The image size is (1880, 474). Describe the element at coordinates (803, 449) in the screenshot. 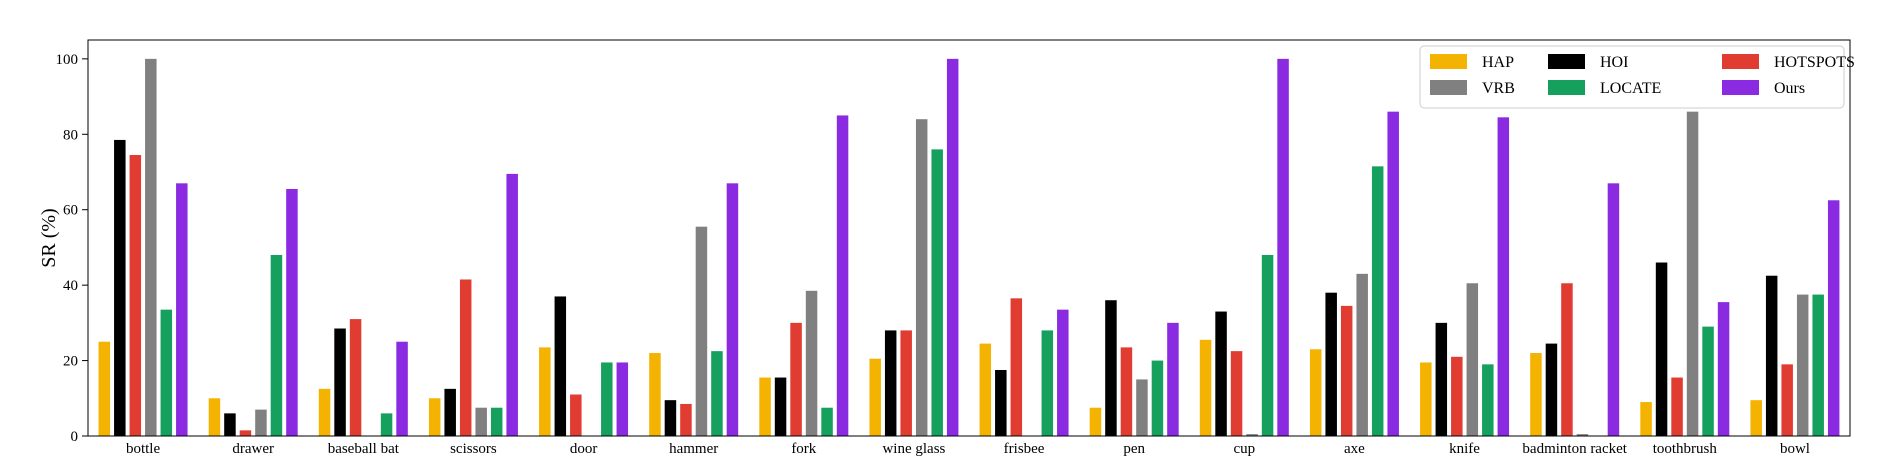

I see `x-tick-label: fork` at that location.